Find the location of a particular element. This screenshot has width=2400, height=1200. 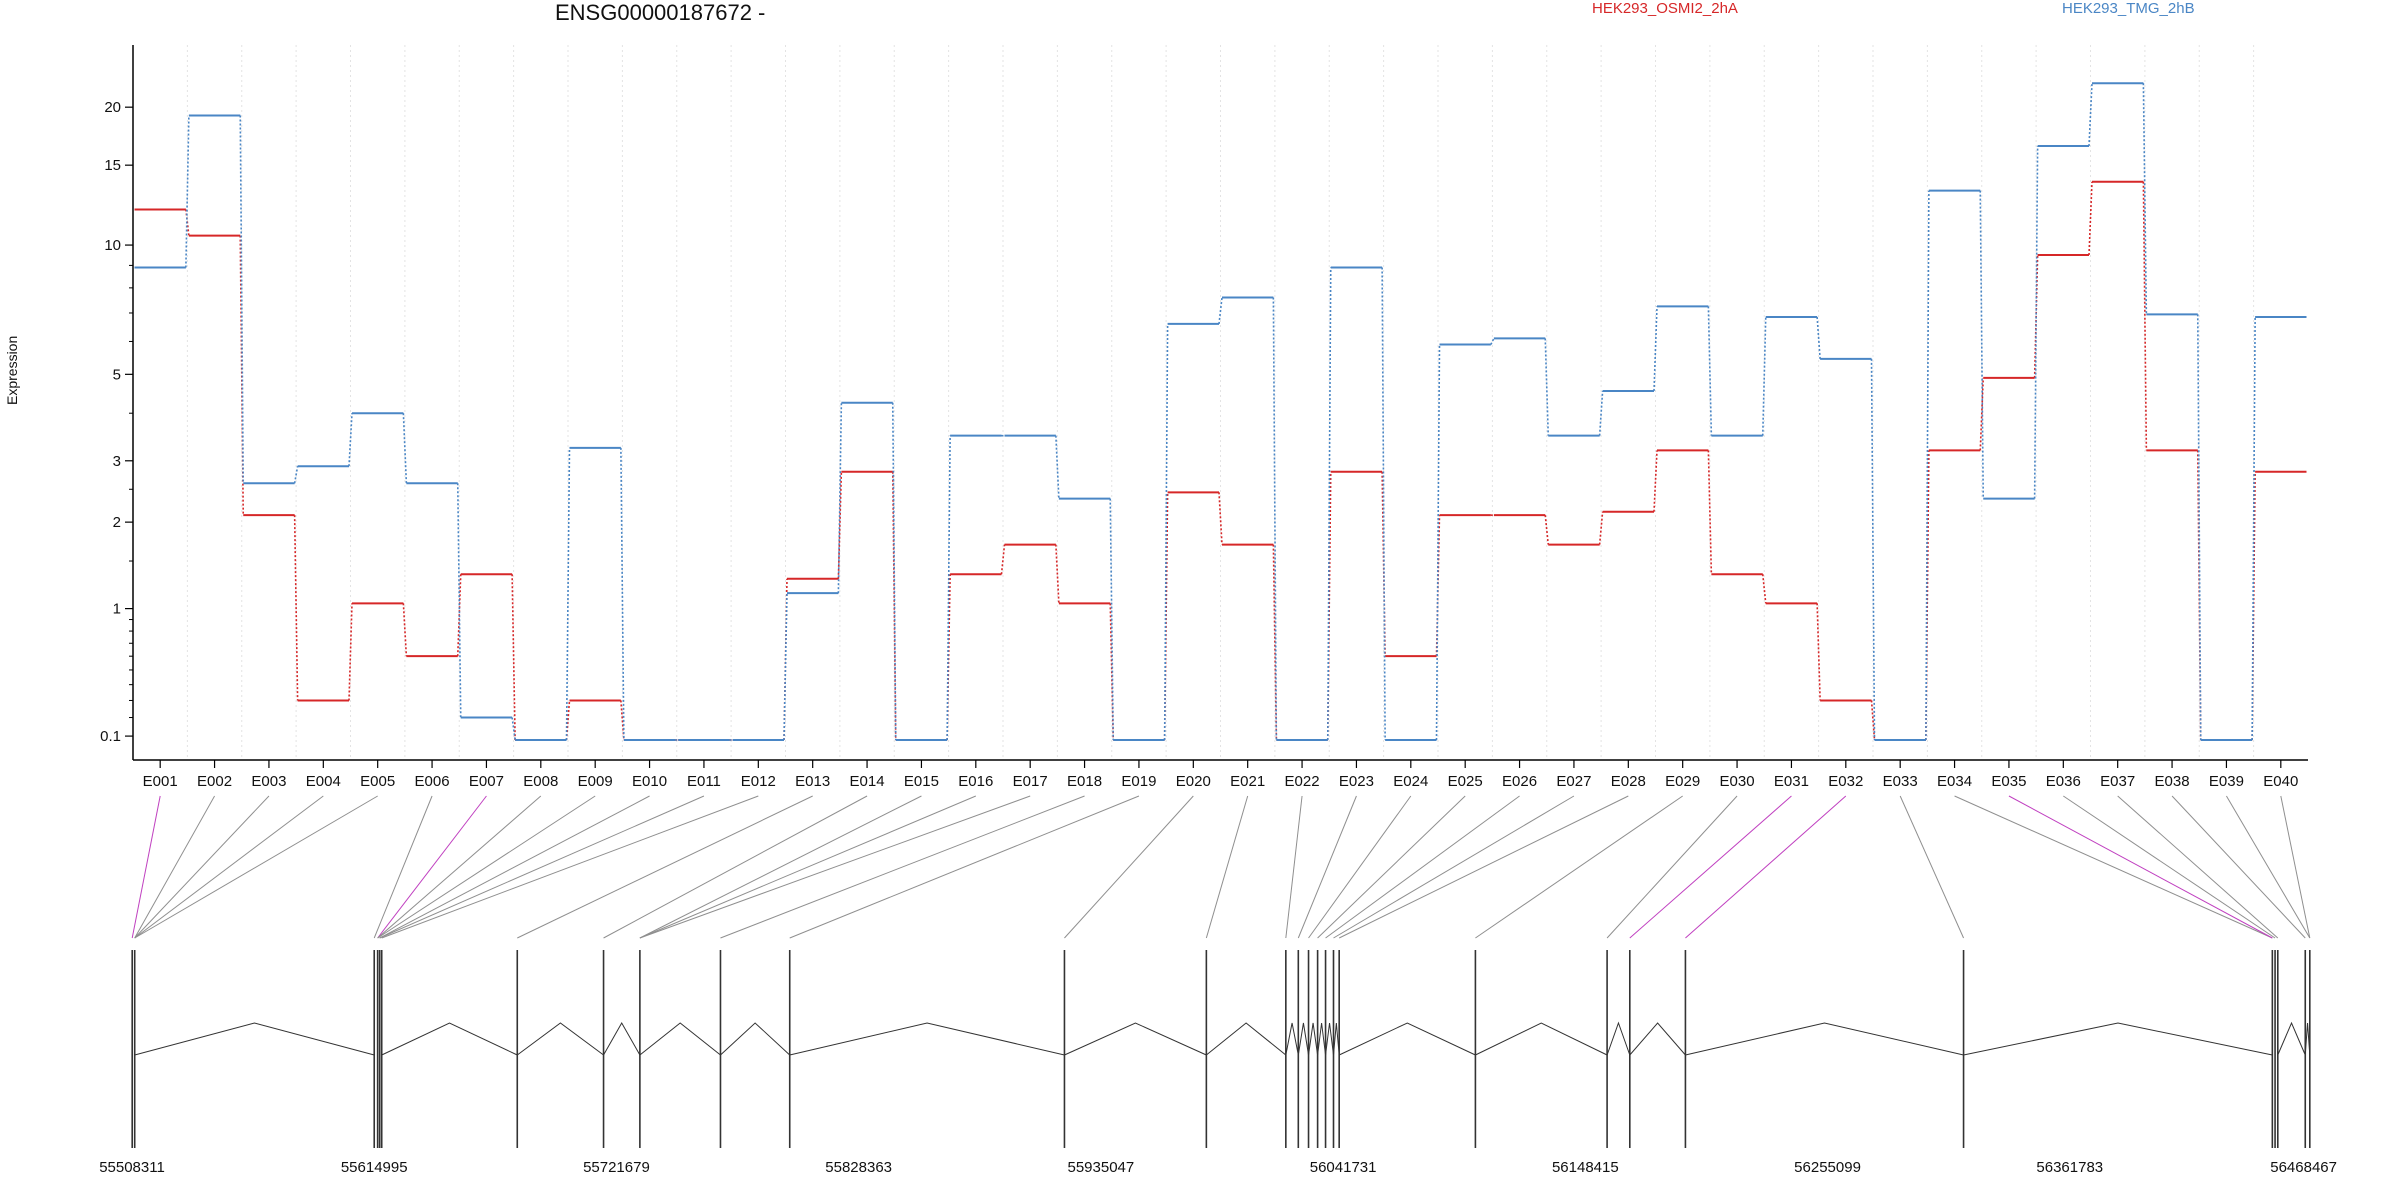

y-tick-label: 3 is located at coordinates (117, 461).